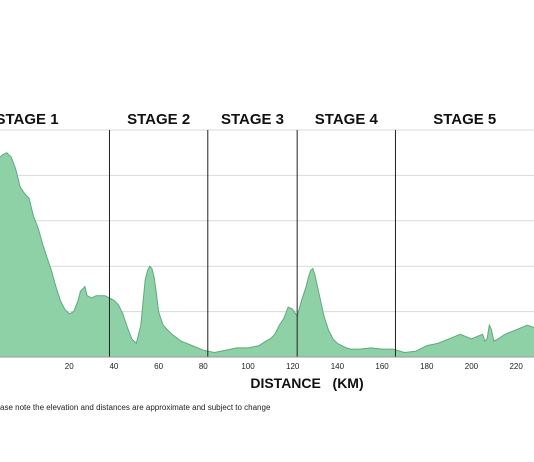  I want to click on x-tick-label: 200, so click(472, 366).